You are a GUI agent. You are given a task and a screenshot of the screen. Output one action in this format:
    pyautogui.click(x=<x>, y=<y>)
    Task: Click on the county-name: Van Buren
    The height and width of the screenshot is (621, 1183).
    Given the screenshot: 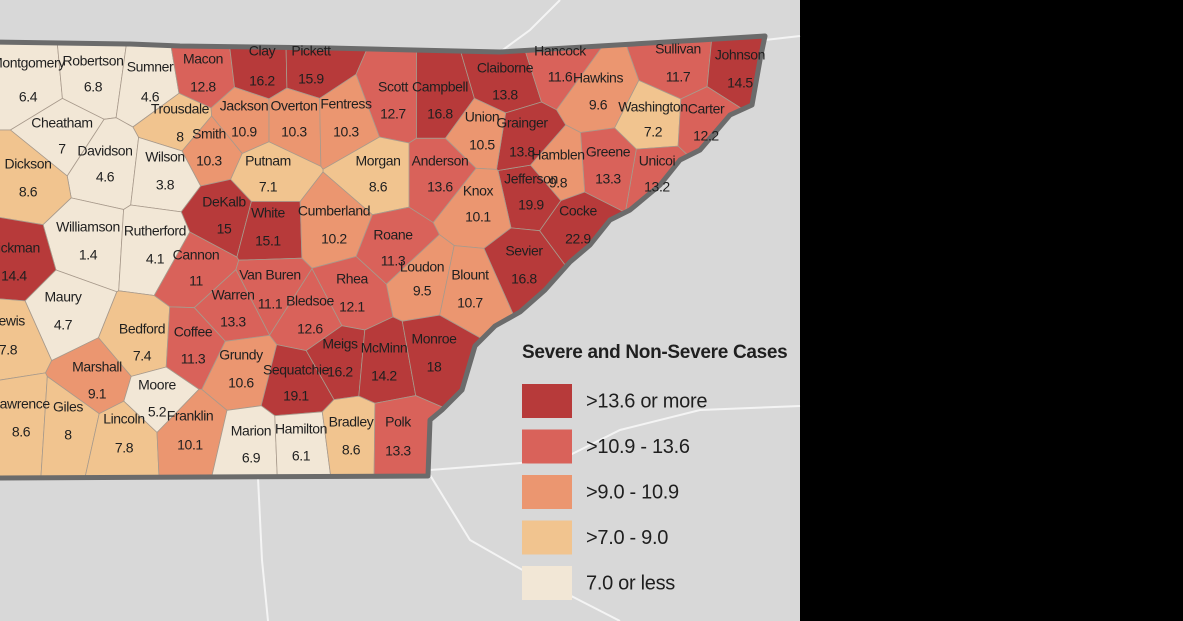 What is the action you would take?
    pyautogui.click(x=270, y=275)
    